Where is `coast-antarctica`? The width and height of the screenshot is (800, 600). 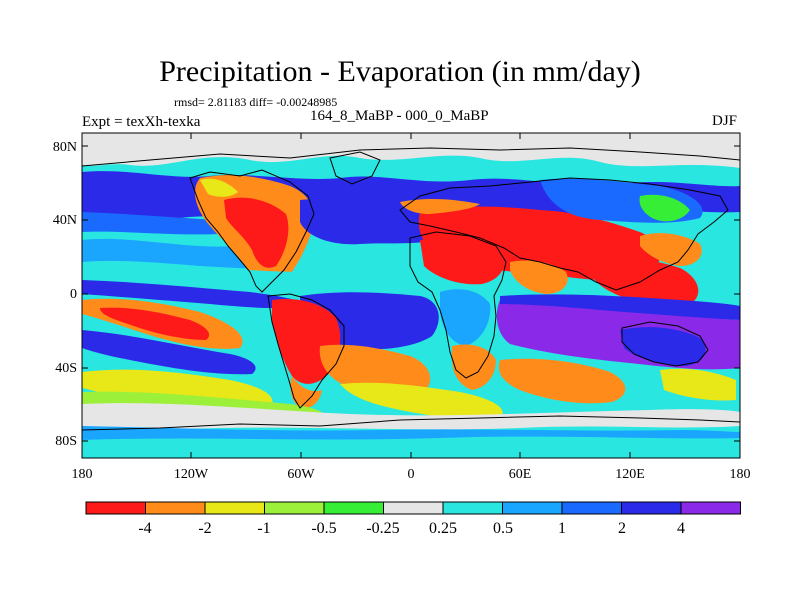
coast-antarctica is located at coordinates (411, 423).